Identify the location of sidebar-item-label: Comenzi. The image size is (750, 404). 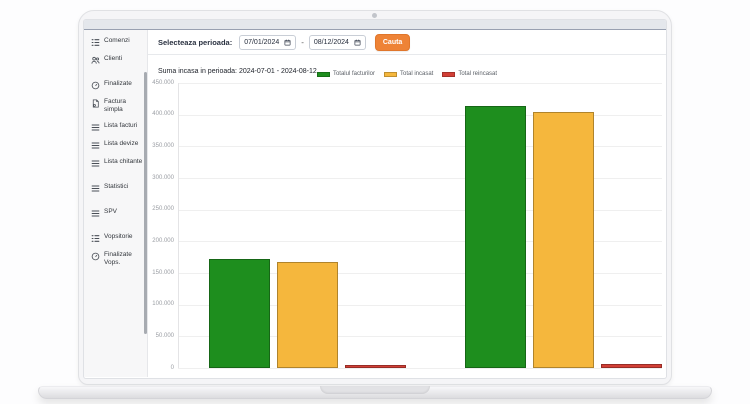
(117, 40).